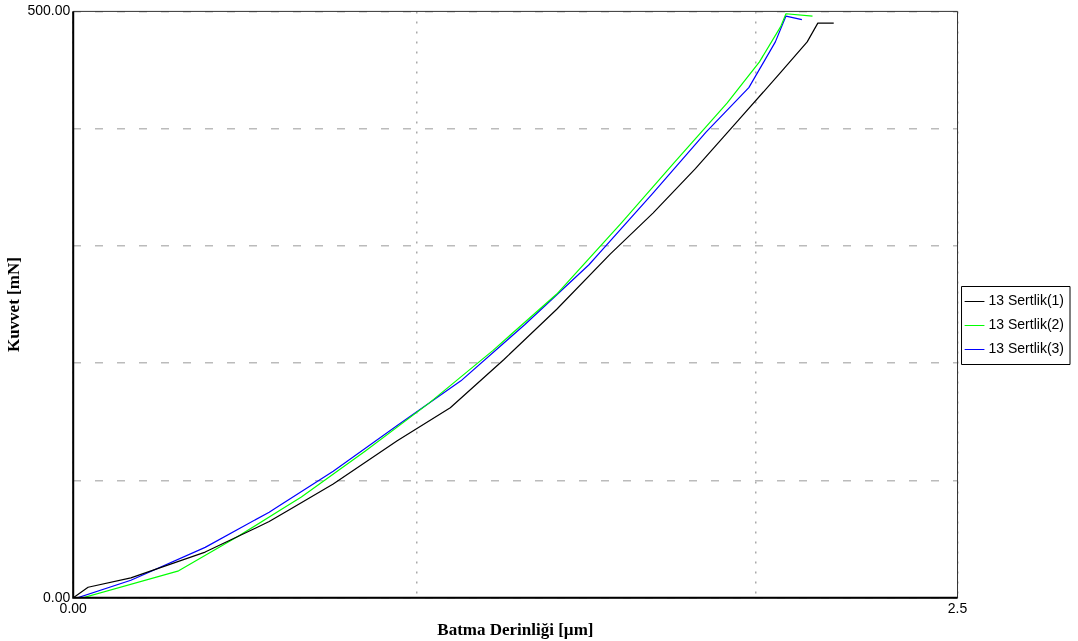 This screenshot has width=1078, height=641. I want to click on x-tick-label: 2.5, so click(957, 608).